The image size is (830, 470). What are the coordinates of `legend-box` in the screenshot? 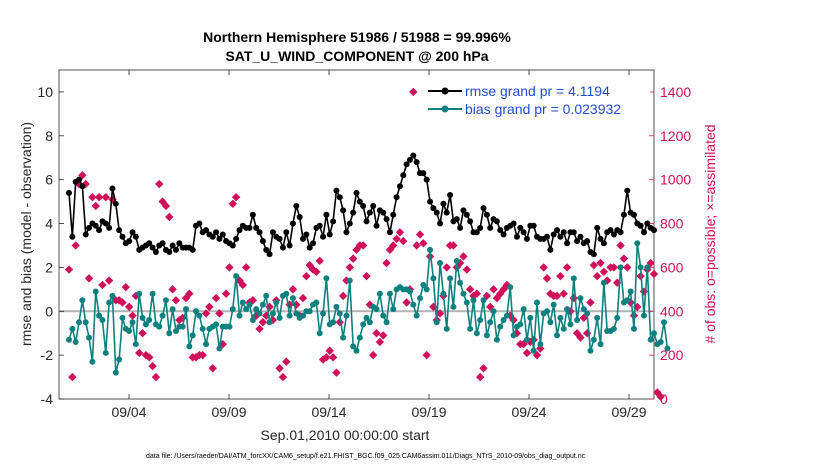 It's located at (536, 101).